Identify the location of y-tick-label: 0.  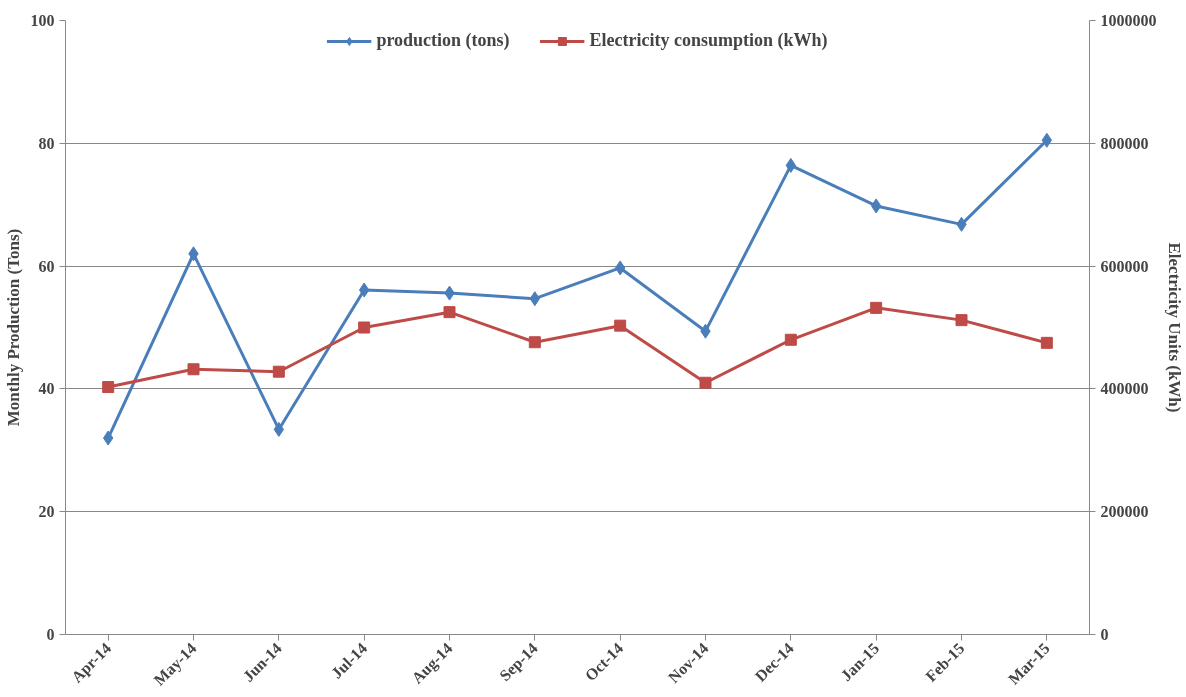
(50, 634).